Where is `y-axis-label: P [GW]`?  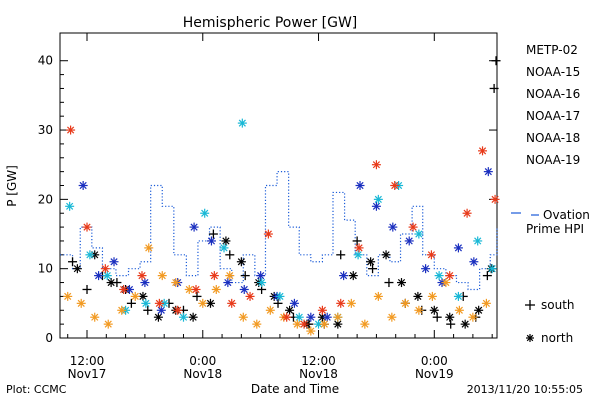
y-axis-label: P [GW] is located at coordinates (12, 186).